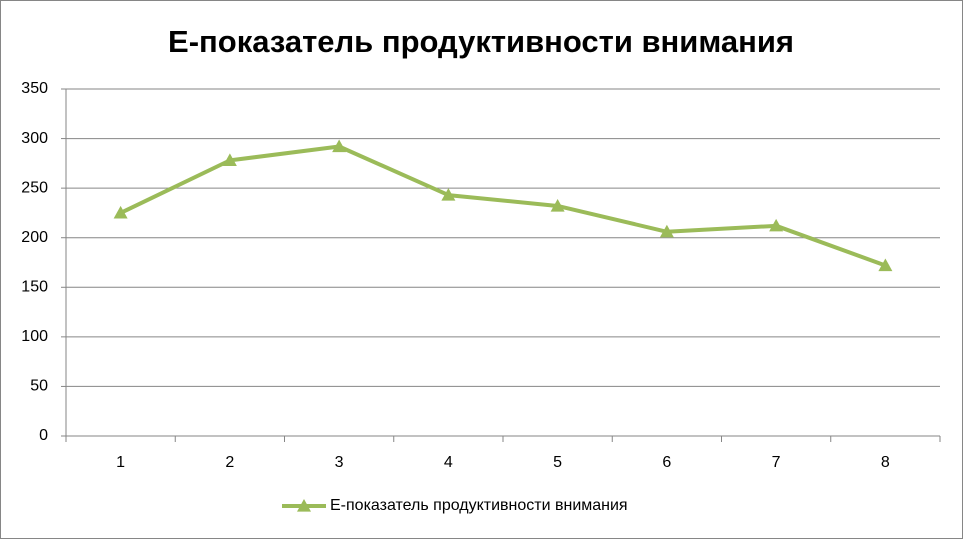 The height and width of the screenshot is (539, 963). Describe the element at coordinates (304, 505) in the screenshot. I see `legend-marker` at that location.